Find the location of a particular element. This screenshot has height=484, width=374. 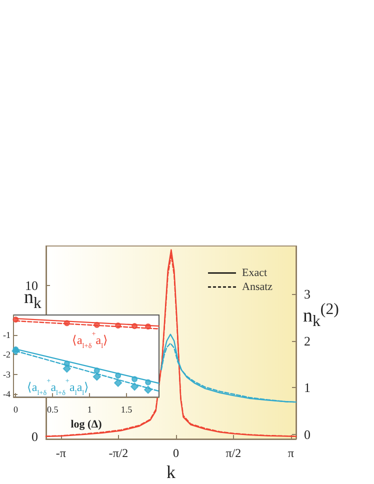

annotation: Exact is located at coordinates (255, 273).